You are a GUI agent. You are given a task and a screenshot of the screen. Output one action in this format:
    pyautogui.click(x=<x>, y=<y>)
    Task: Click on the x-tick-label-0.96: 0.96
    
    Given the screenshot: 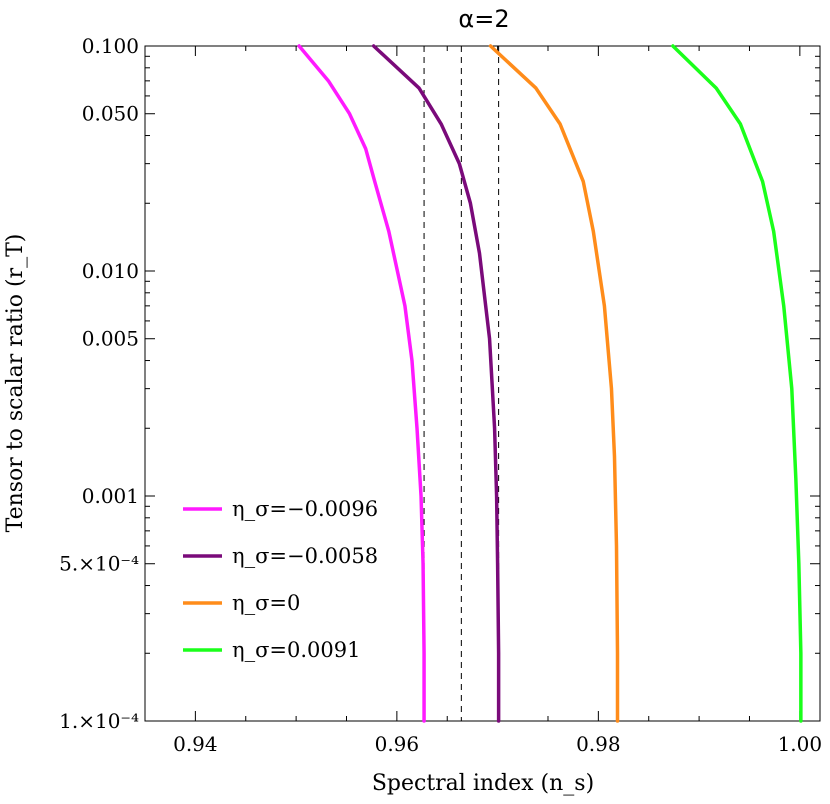 What is the action you would take?
    pyautogui.click(x=397, y=744)
    